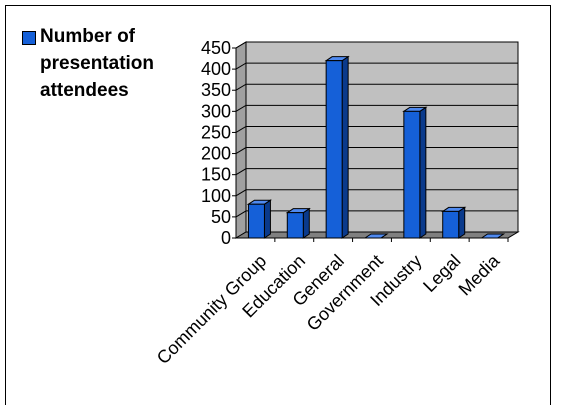 The width and height of the screenshot is (564, 405). What do you see at coordinates (216, 90) in the screenshot?
I see `y-tick-label: 350` at bounding box center [216, 90].